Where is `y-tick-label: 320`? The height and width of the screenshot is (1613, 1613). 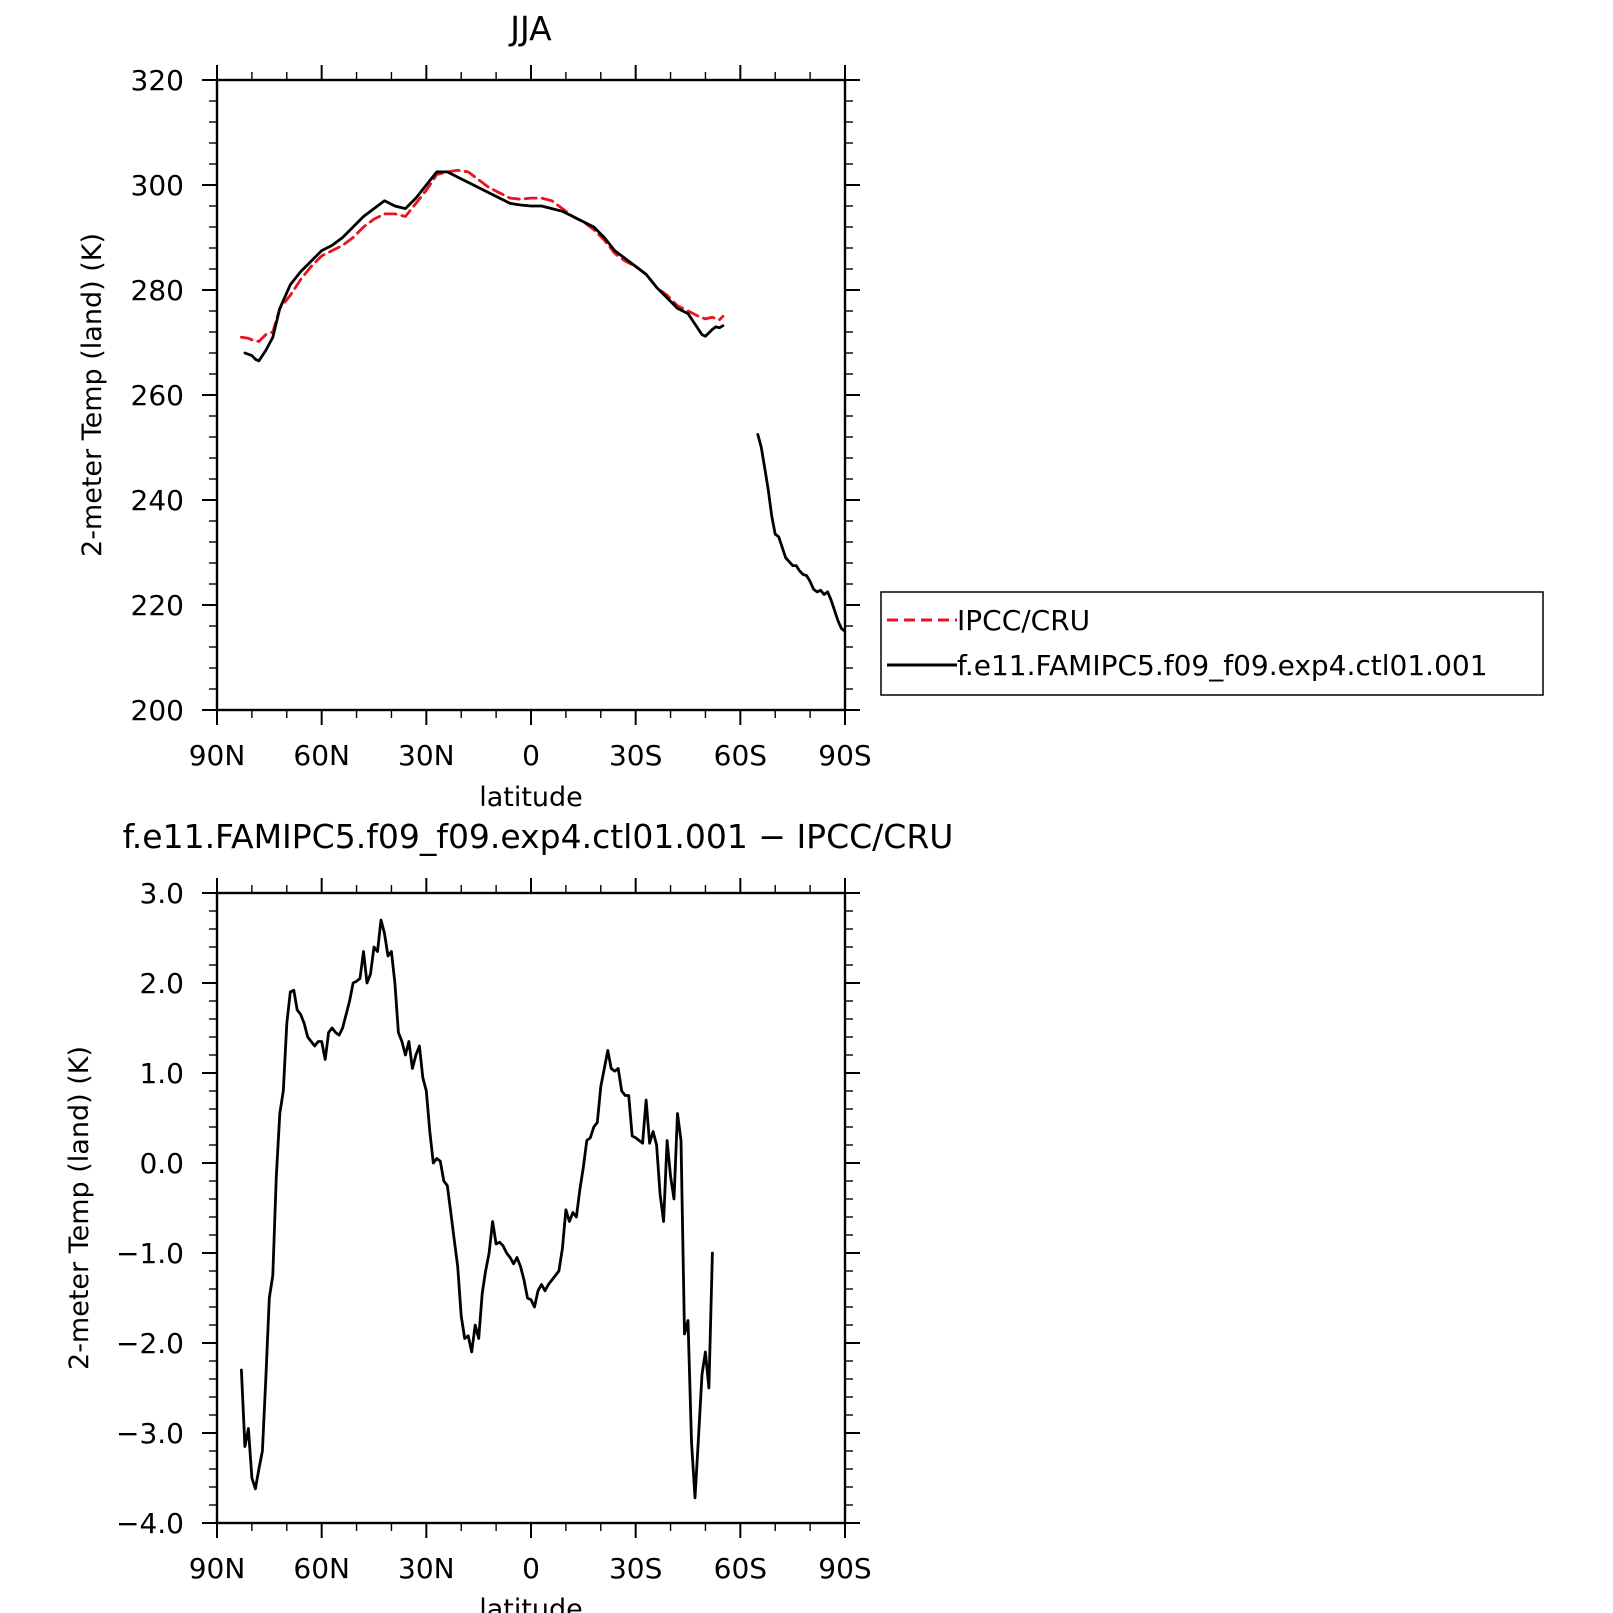 y-tick-label: 320 is located at coordinates (157, 80).